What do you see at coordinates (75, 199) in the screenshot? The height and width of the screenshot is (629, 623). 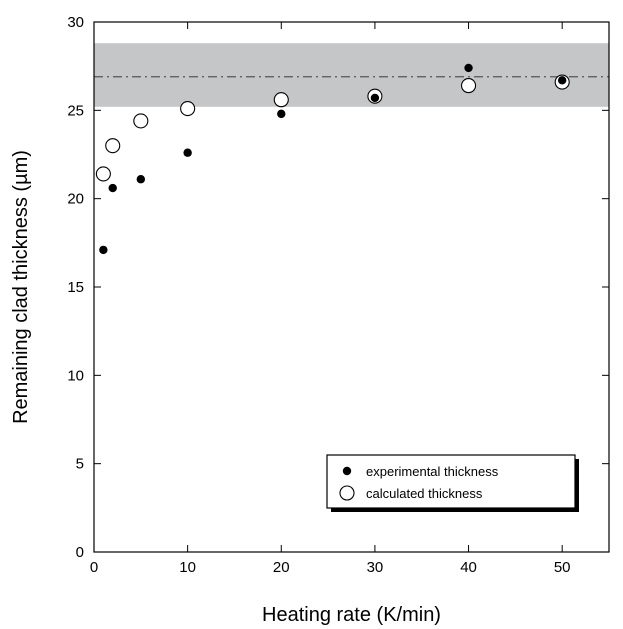 I see `y-tick-label: 20` at bounding box center [75, 199].